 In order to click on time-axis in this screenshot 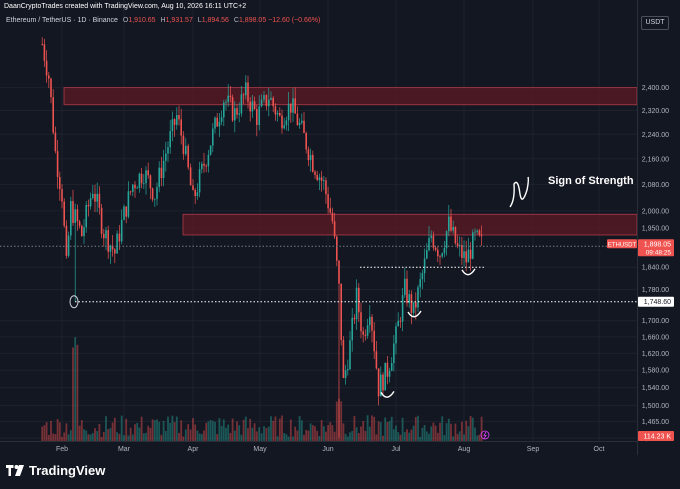, I will do `click(318, 448)`.